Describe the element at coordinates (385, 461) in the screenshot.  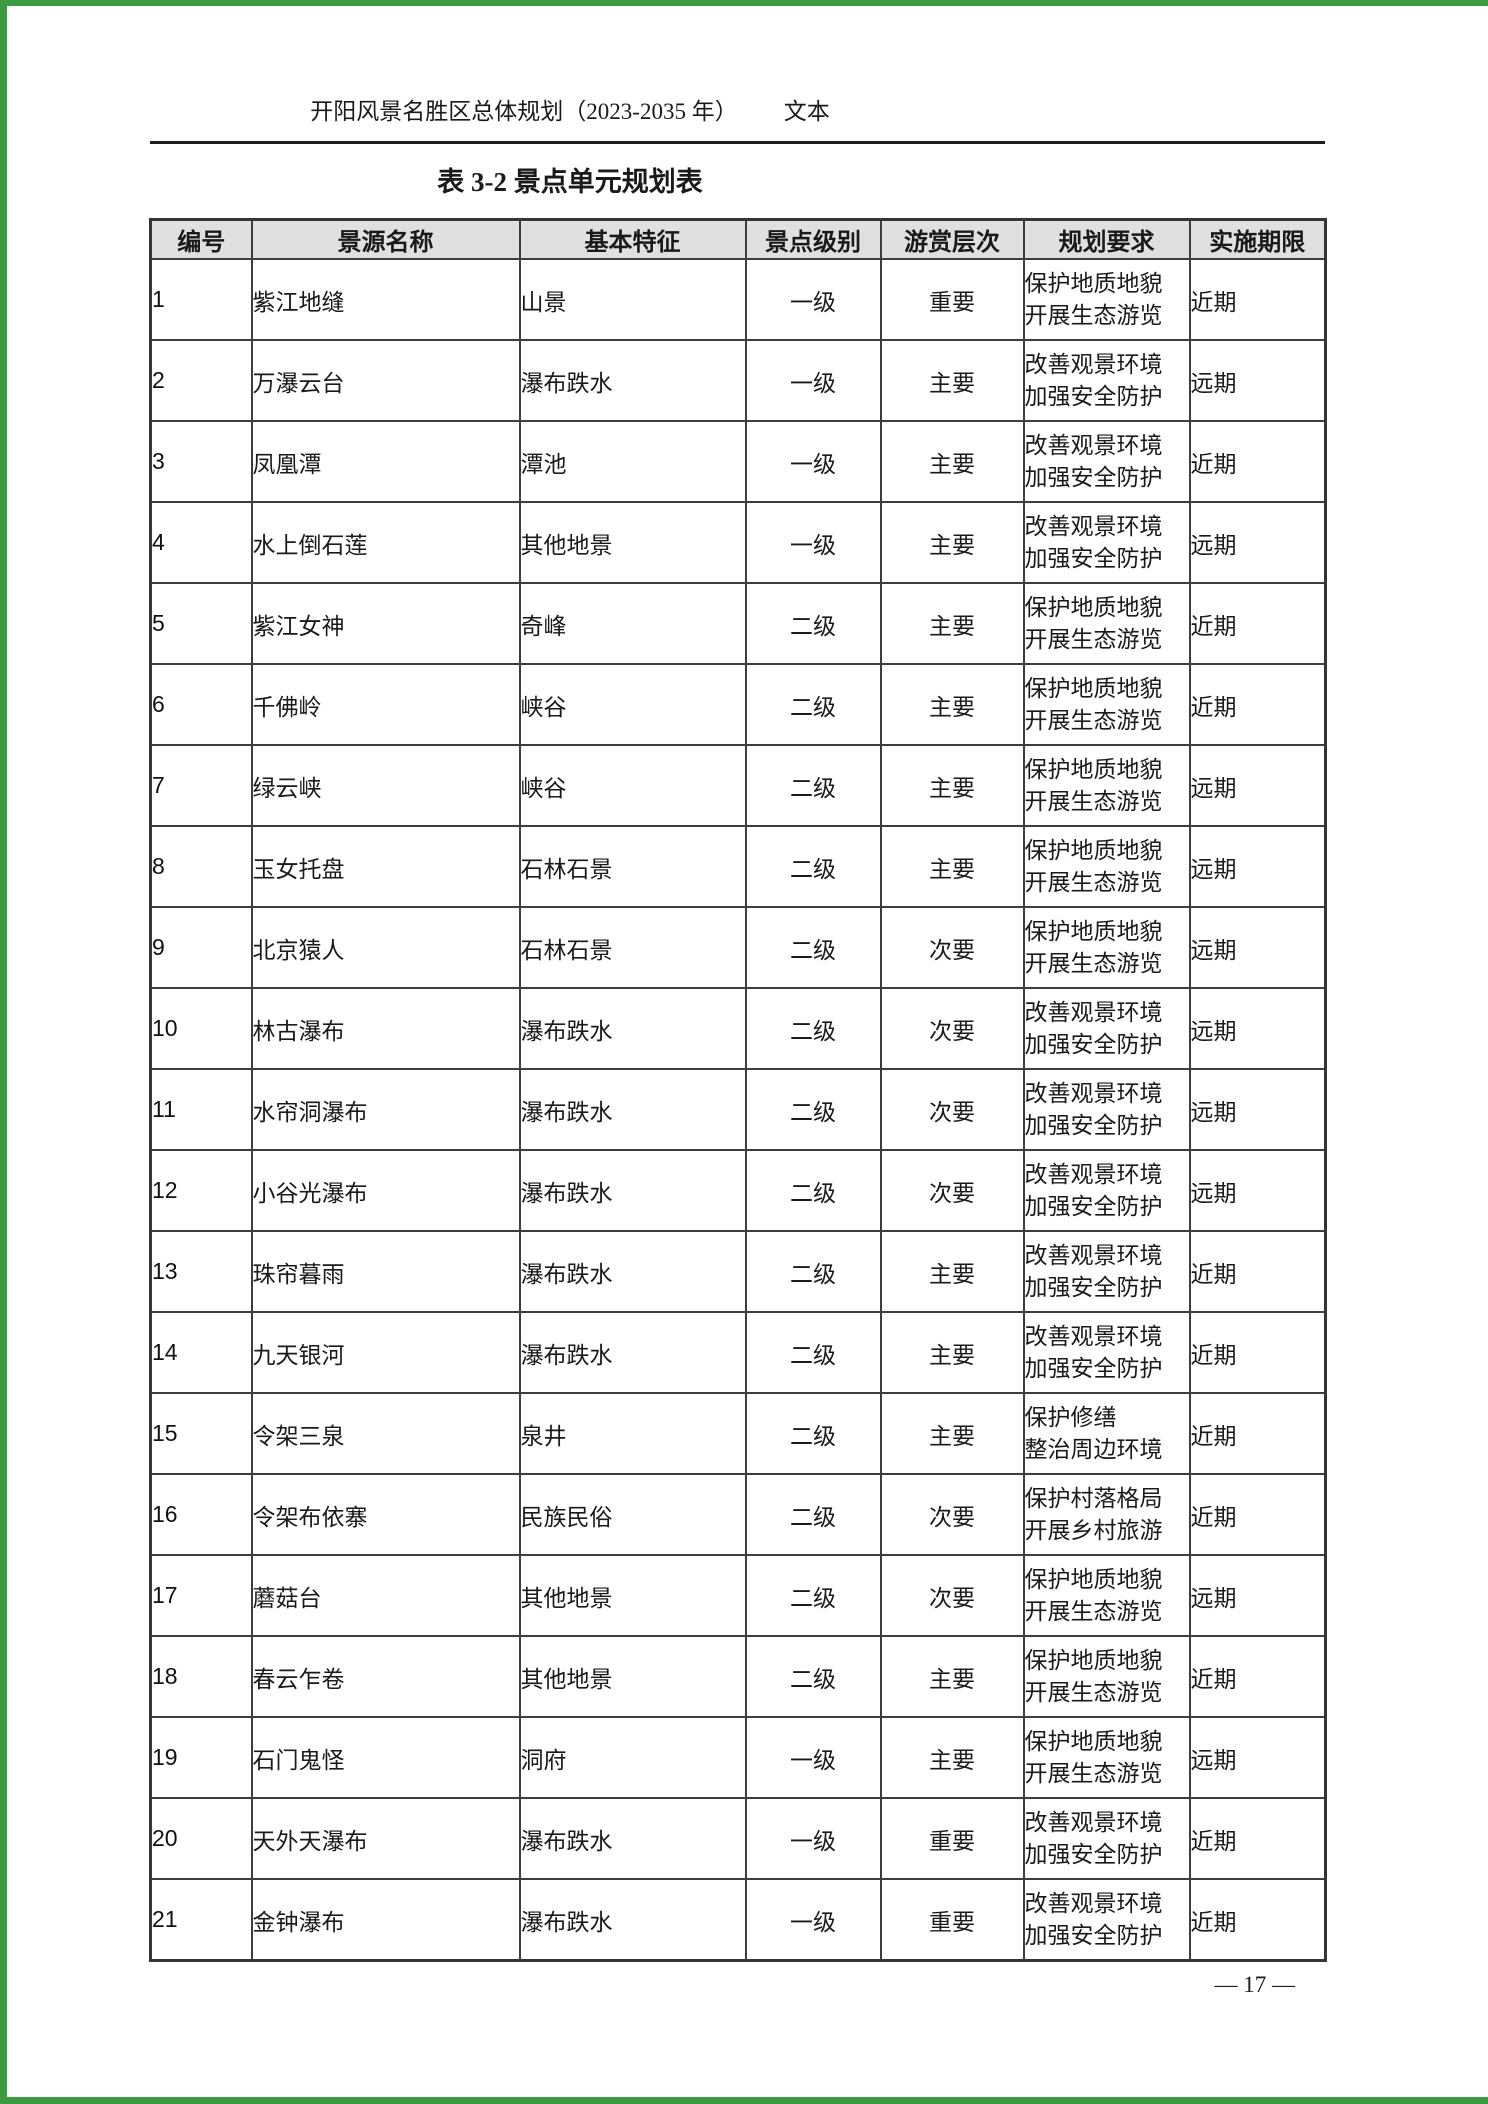
I see `cell-resource-name: 凤凰潭` at that location.